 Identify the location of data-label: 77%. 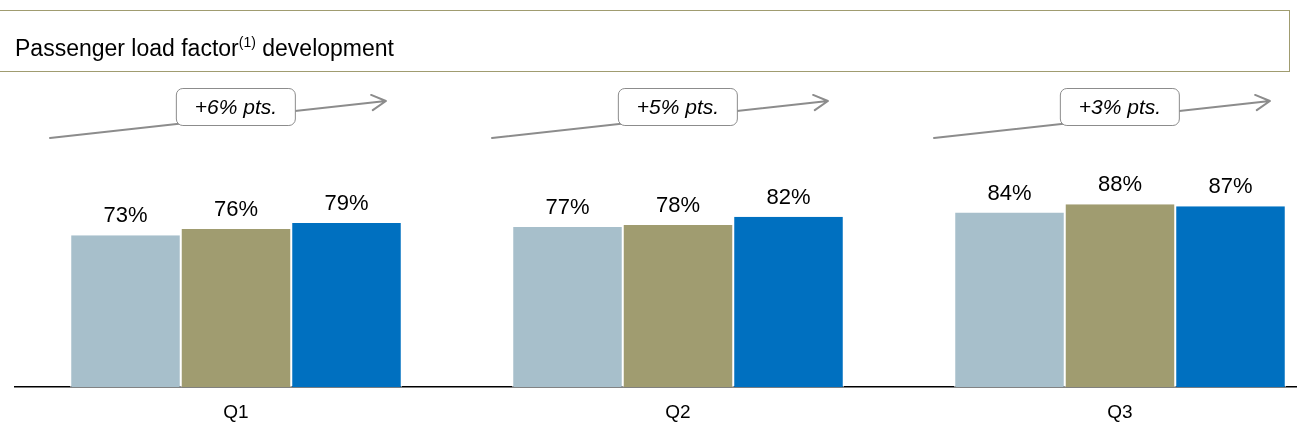
(567, 207).